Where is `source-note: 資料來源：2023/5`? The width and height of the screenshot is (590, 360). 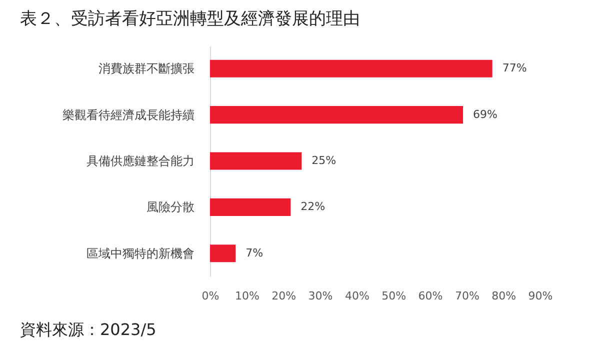 source-note: 資料來源：2023/5 is located at coordinates (88, 329).